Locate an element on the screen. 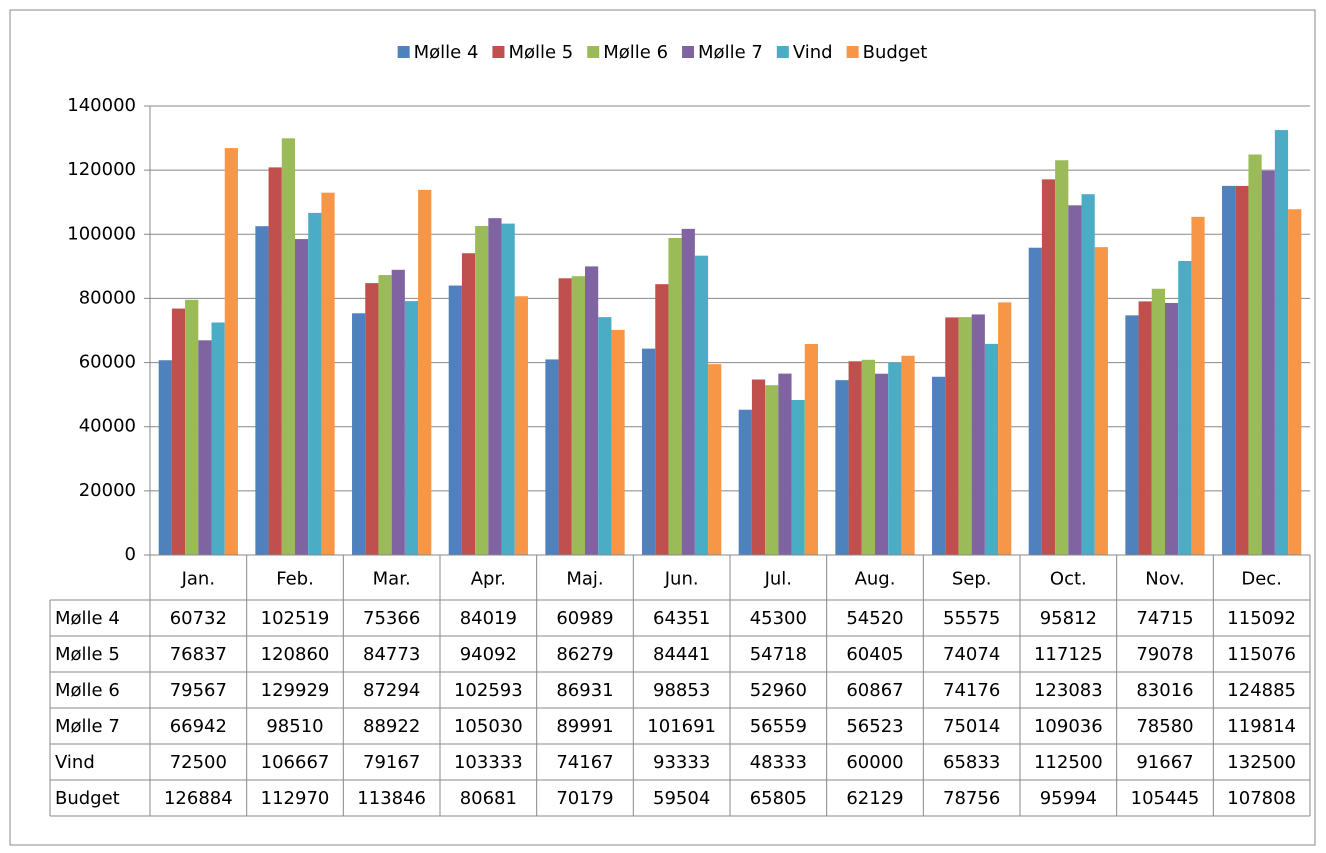 Image resolution: width=1326 pixels, height=853 pixels. table-cell: 74074 is located at coordinates (971, 654).